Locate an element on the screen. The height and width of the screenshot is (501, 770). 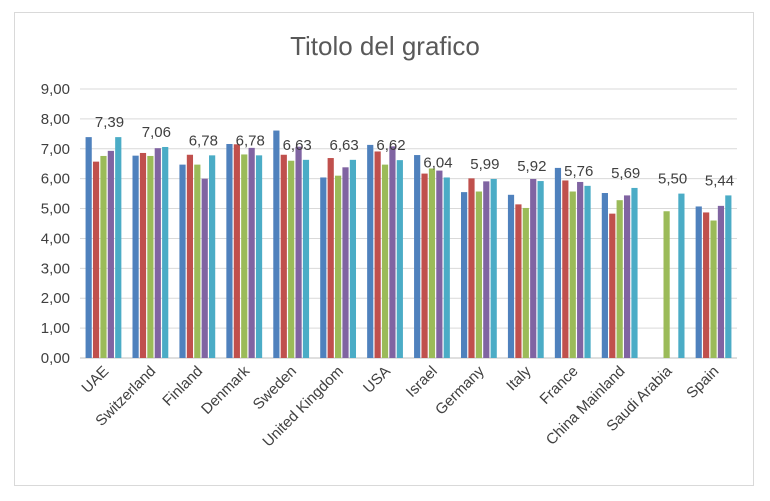
x-tick-label: France is located at coordinates (559, 385).